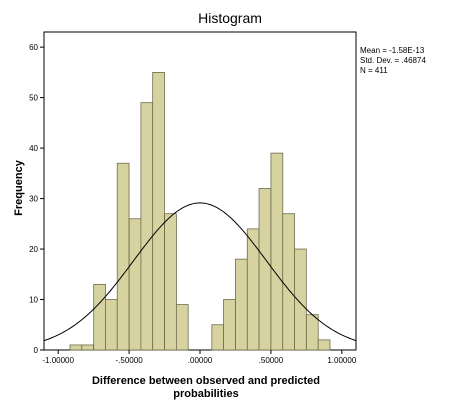 The height and width of the screenshot is (413, 474). What do you see at coordinates (205, 394) in the screenshot?
I see `x-axis-label-line-2: probabilities` at bounding box center [205, 394].